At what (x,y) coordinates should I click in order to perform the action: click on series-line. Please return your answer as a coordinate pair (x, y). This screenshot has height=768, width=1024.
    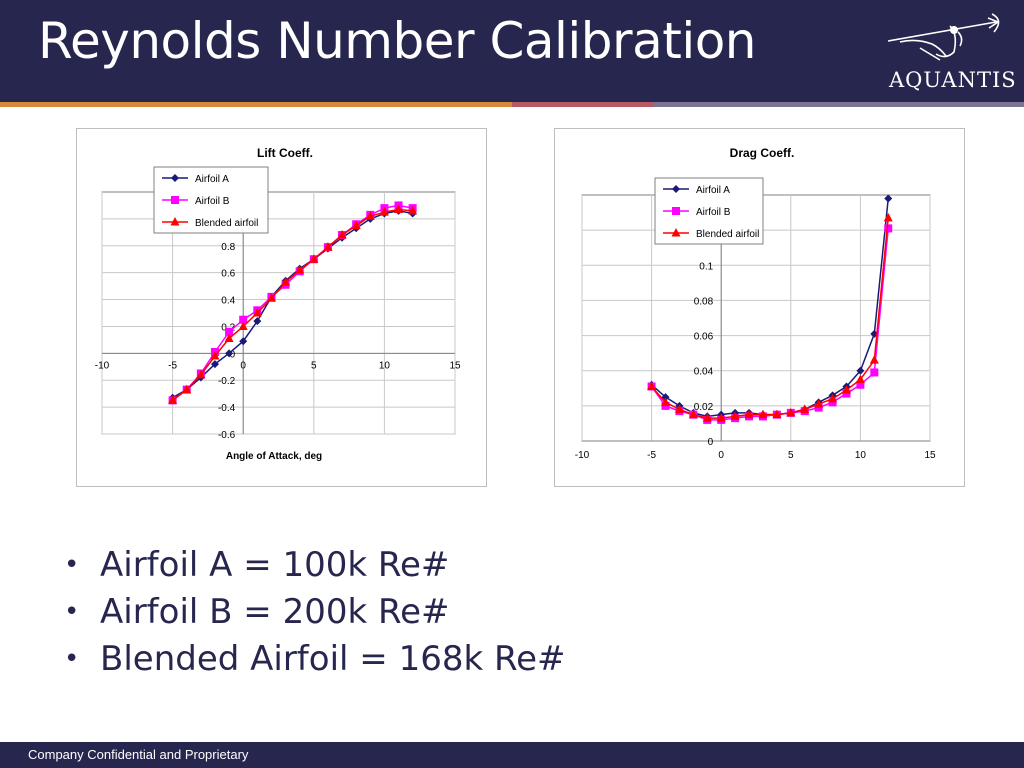
    Looking at the image, I should click on (770, 318).